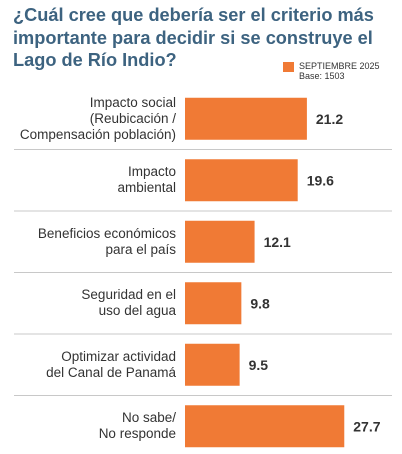  I want to click on legend-swatch, so click(288, 67).